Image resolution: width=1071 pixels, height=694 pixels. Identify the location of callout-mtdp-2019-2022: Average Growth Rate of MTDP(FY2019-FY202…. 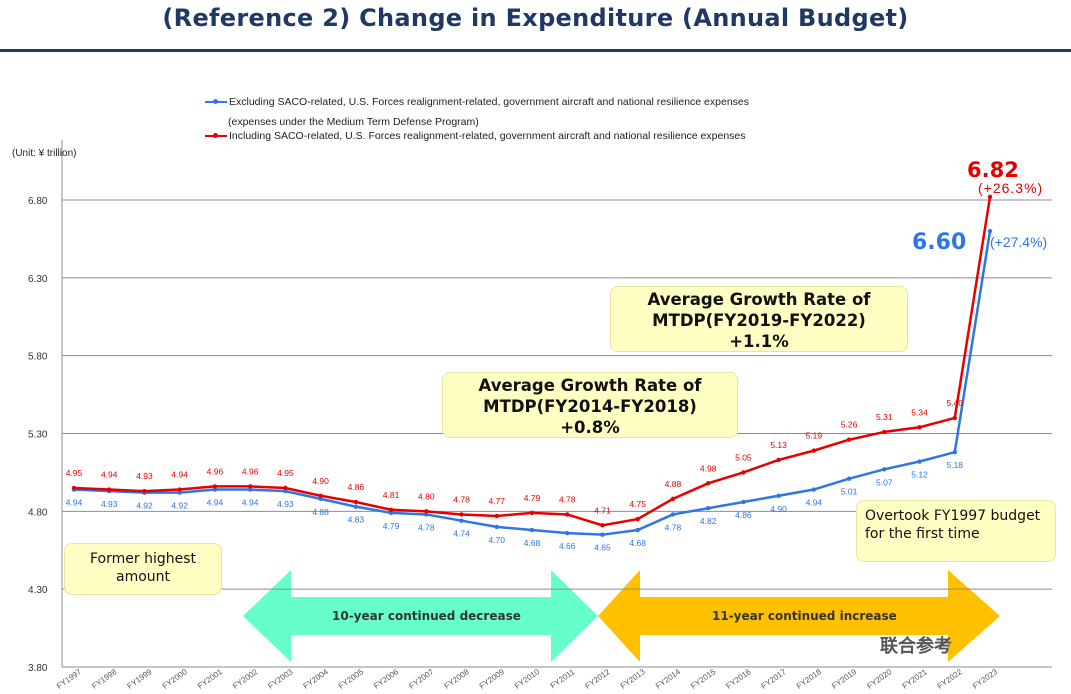
(759, 319).